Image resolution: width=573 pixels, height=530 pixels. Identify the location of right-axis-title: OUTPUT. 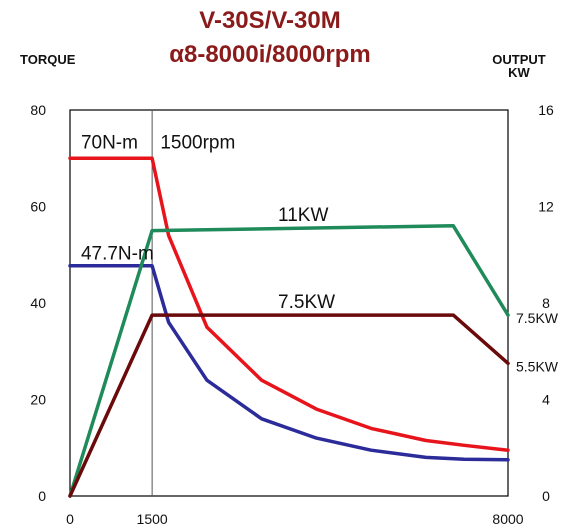
(519, 59).